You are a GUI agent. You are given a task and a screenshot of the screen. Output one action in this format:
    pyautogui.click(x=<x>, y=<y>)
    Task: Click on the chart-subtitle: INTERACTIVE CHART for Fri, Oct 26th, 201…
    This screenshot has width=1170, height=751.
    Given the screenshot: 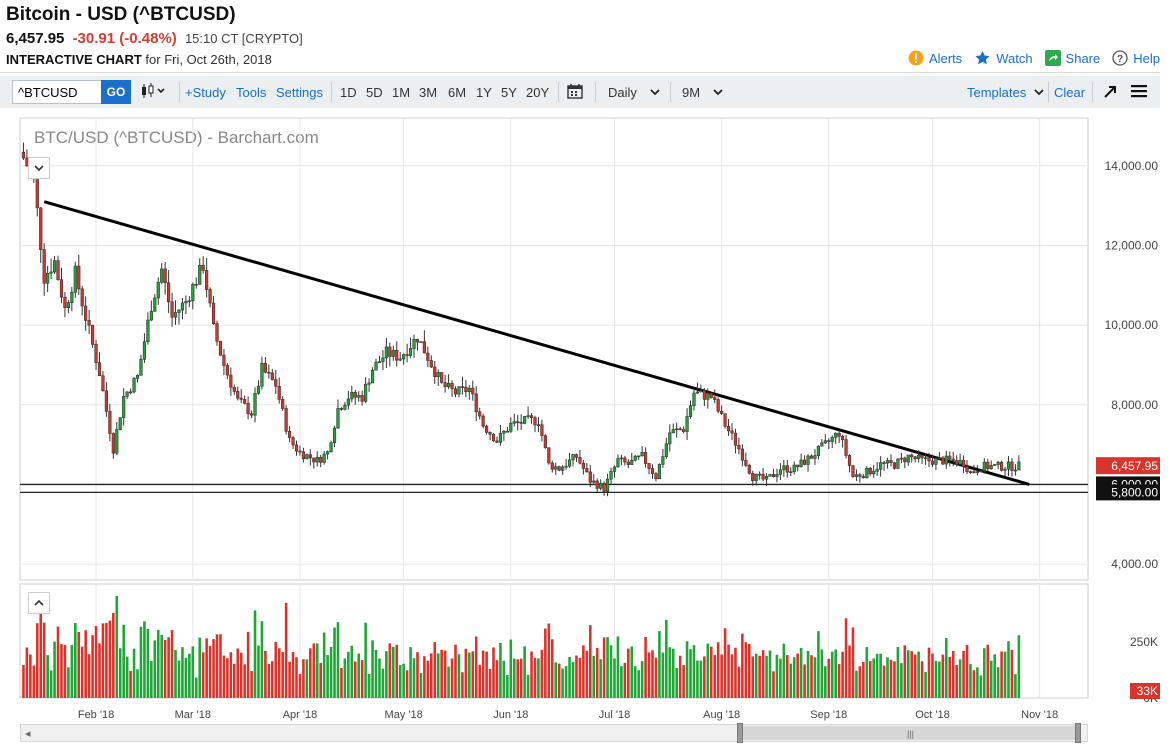 What is the action you would take?
    pyautogui.click(x=139, y=59)
    